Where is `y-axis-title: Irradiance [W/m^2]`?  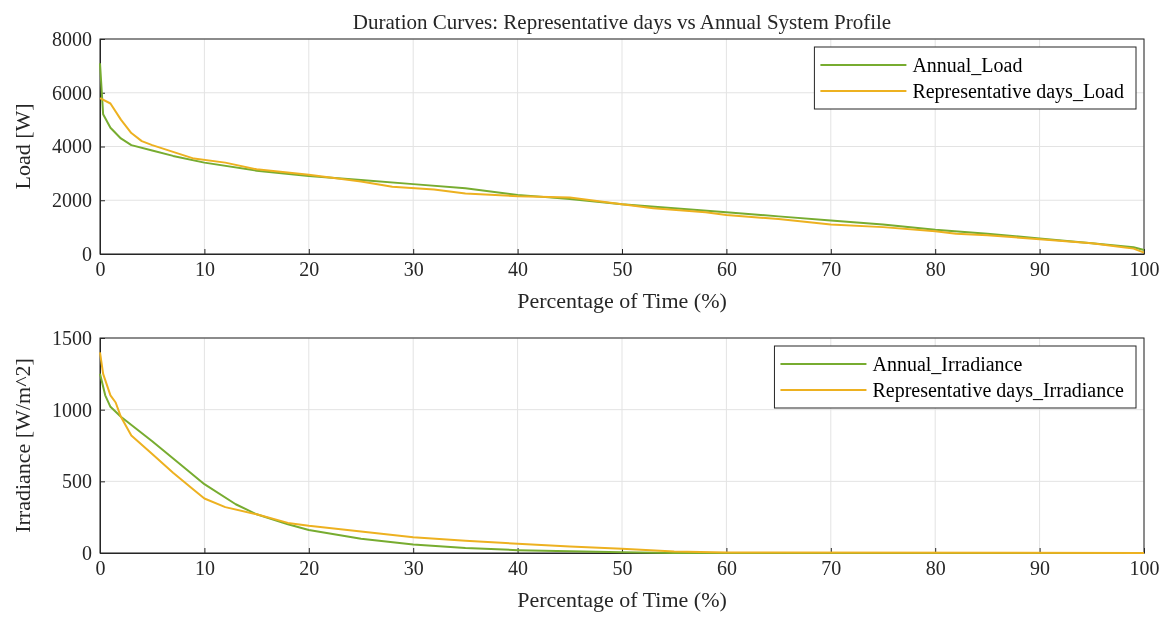 y-axis-title: Irradiance [W/m^2] is located at coordinates (22, 445).